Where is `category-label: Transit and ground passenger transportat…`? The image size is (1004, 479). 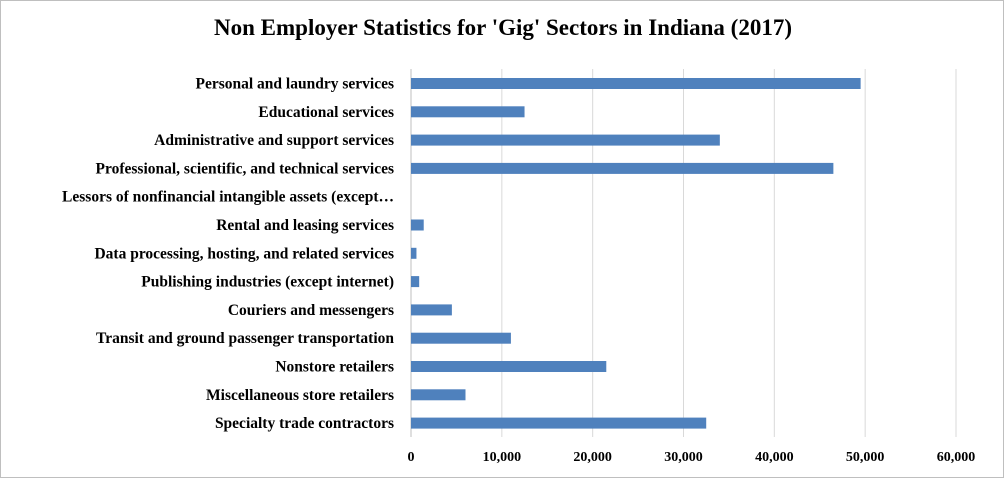
category-label: Transit and ground passenger transportat… is located at coordinates (245, 338).